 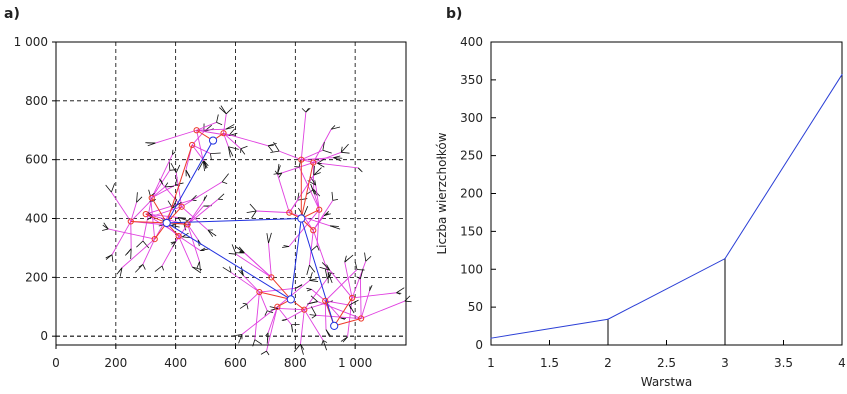 What do you see at coordinates (56, 363) in the screenshot?
I see `a-xtick-label: 0` at bounding box center [56, 363].